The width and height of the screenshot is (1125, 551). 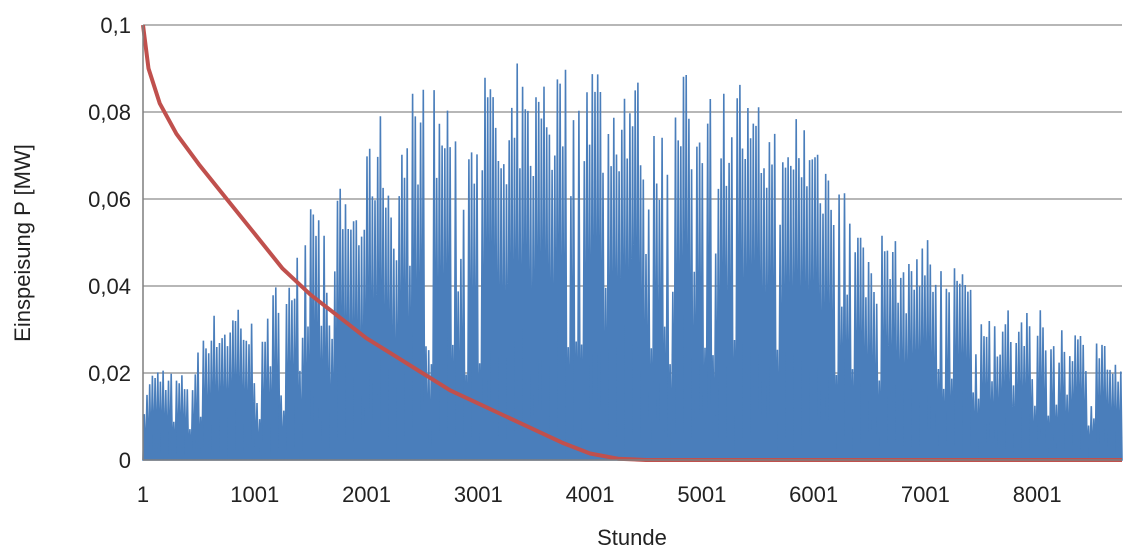 I want to click on y-tick-label: 0,02, so click(x=109, y=373).